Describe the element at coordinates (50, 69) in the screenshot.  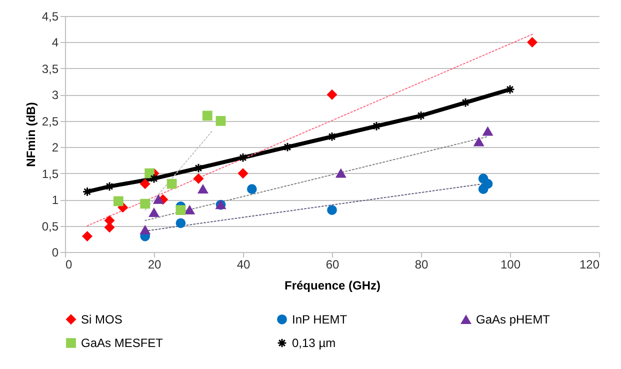
I see `y-tick-label: 3,5` at that location.